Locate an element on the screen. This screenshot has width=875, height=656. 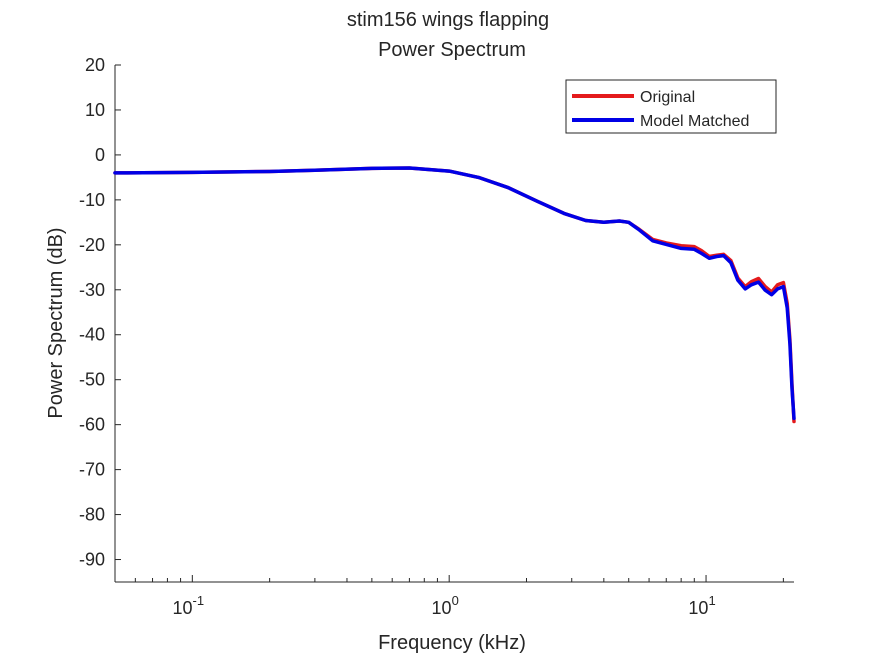
legend-box is located at coordinates (671, 106).